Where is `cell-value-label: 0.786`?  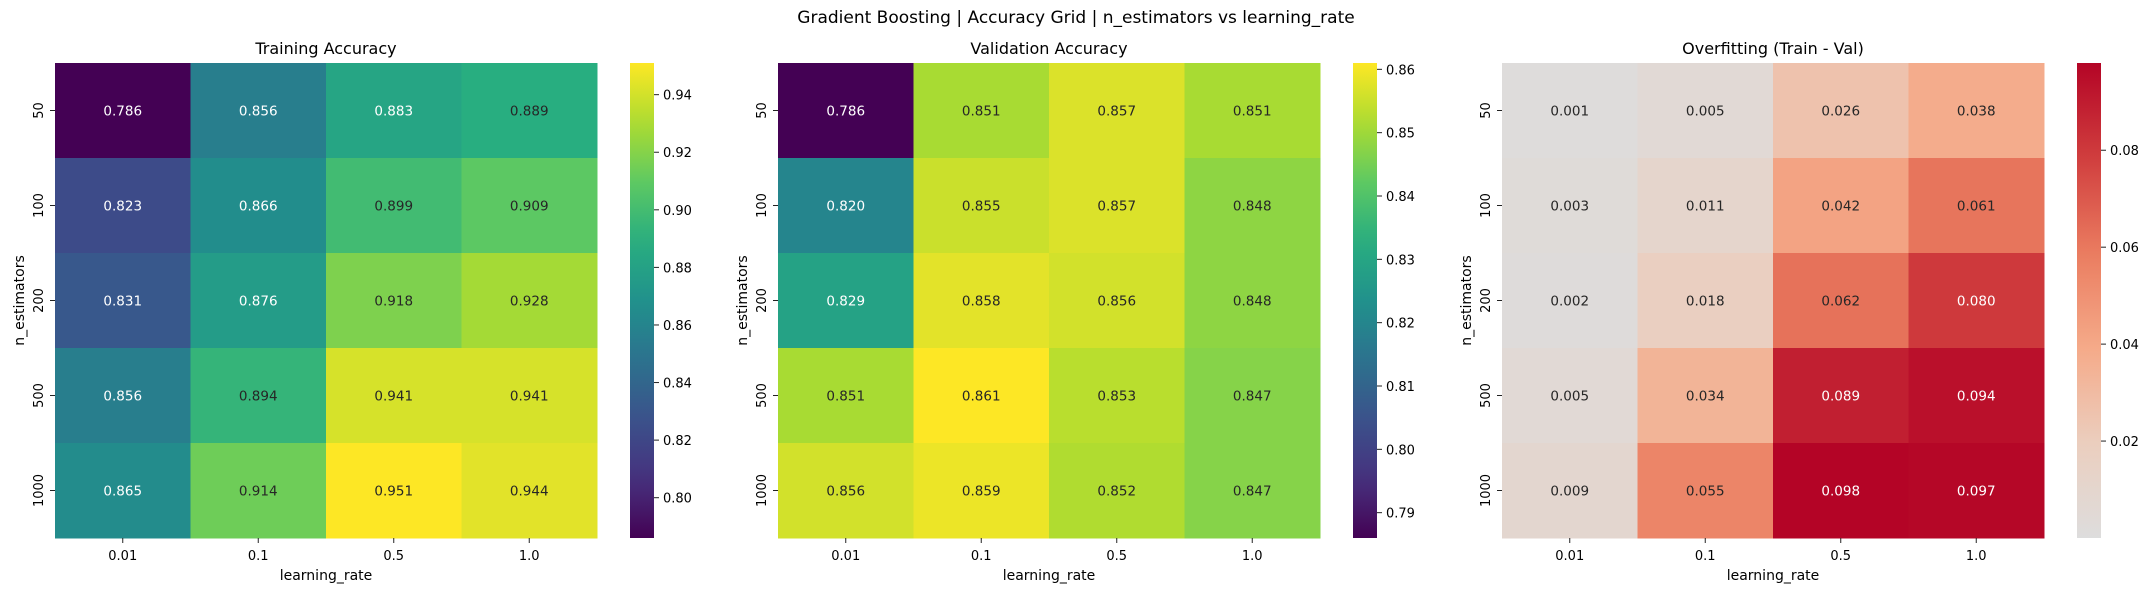 cell-value-label: 0.786 is located at coordinates (122, 112).